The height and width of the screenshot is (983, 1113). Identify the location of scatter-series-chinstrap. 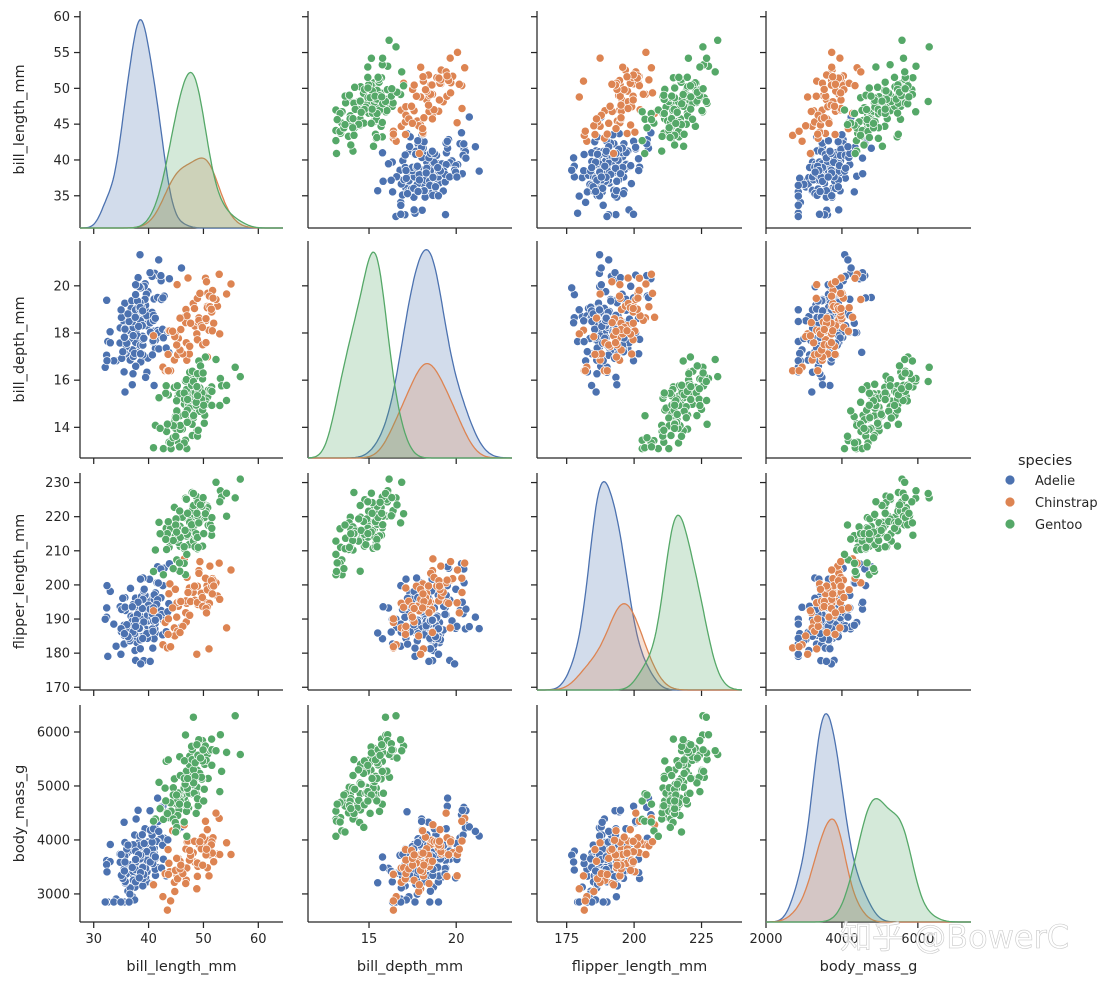
(827, 102).